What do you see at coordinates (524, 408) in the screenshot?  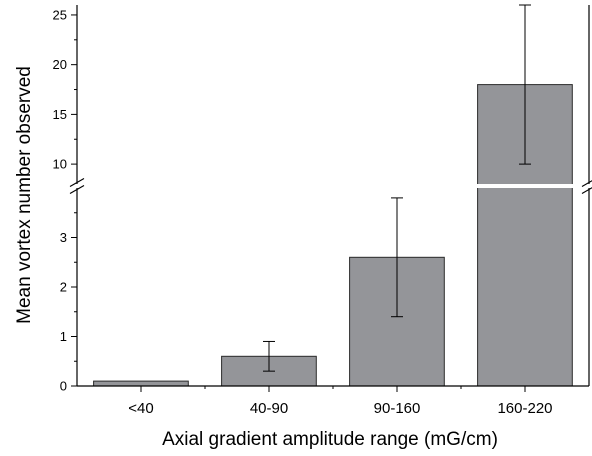 I see `x-tick-label: 160-220` at bounding box center [524, 408].